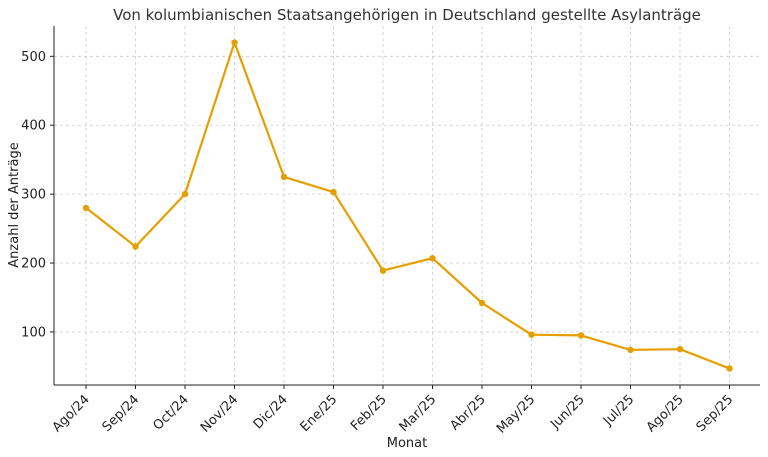 Image resolution: width=768 pixels, height=457 pixels. I want to click on x-tick-label: Abr/25, so click(468, 412).